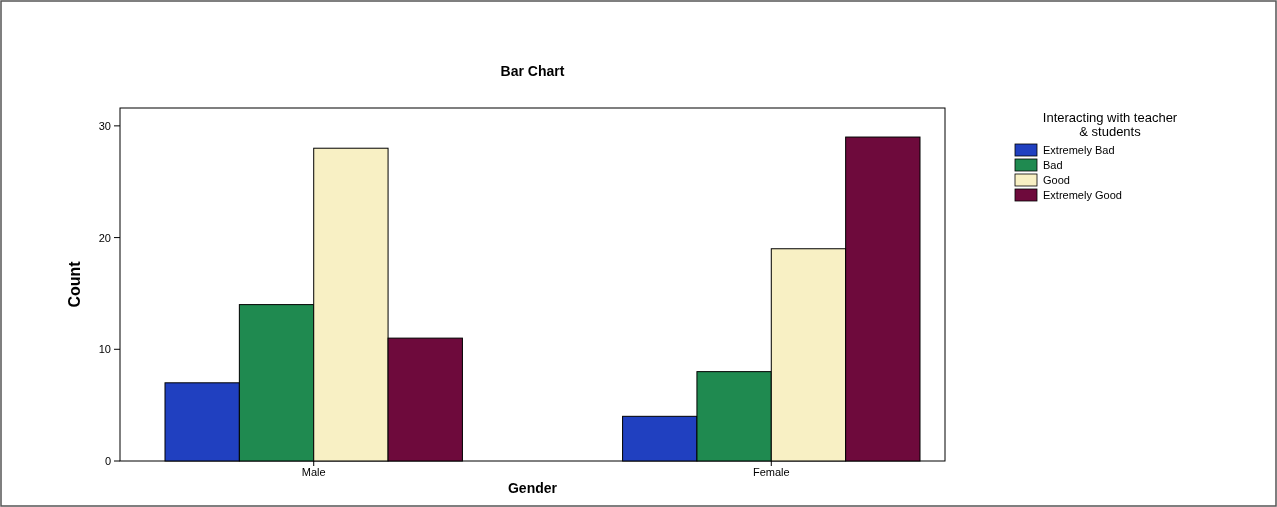  I want to click on chart-title: Bar Chart, so click(532, 71).